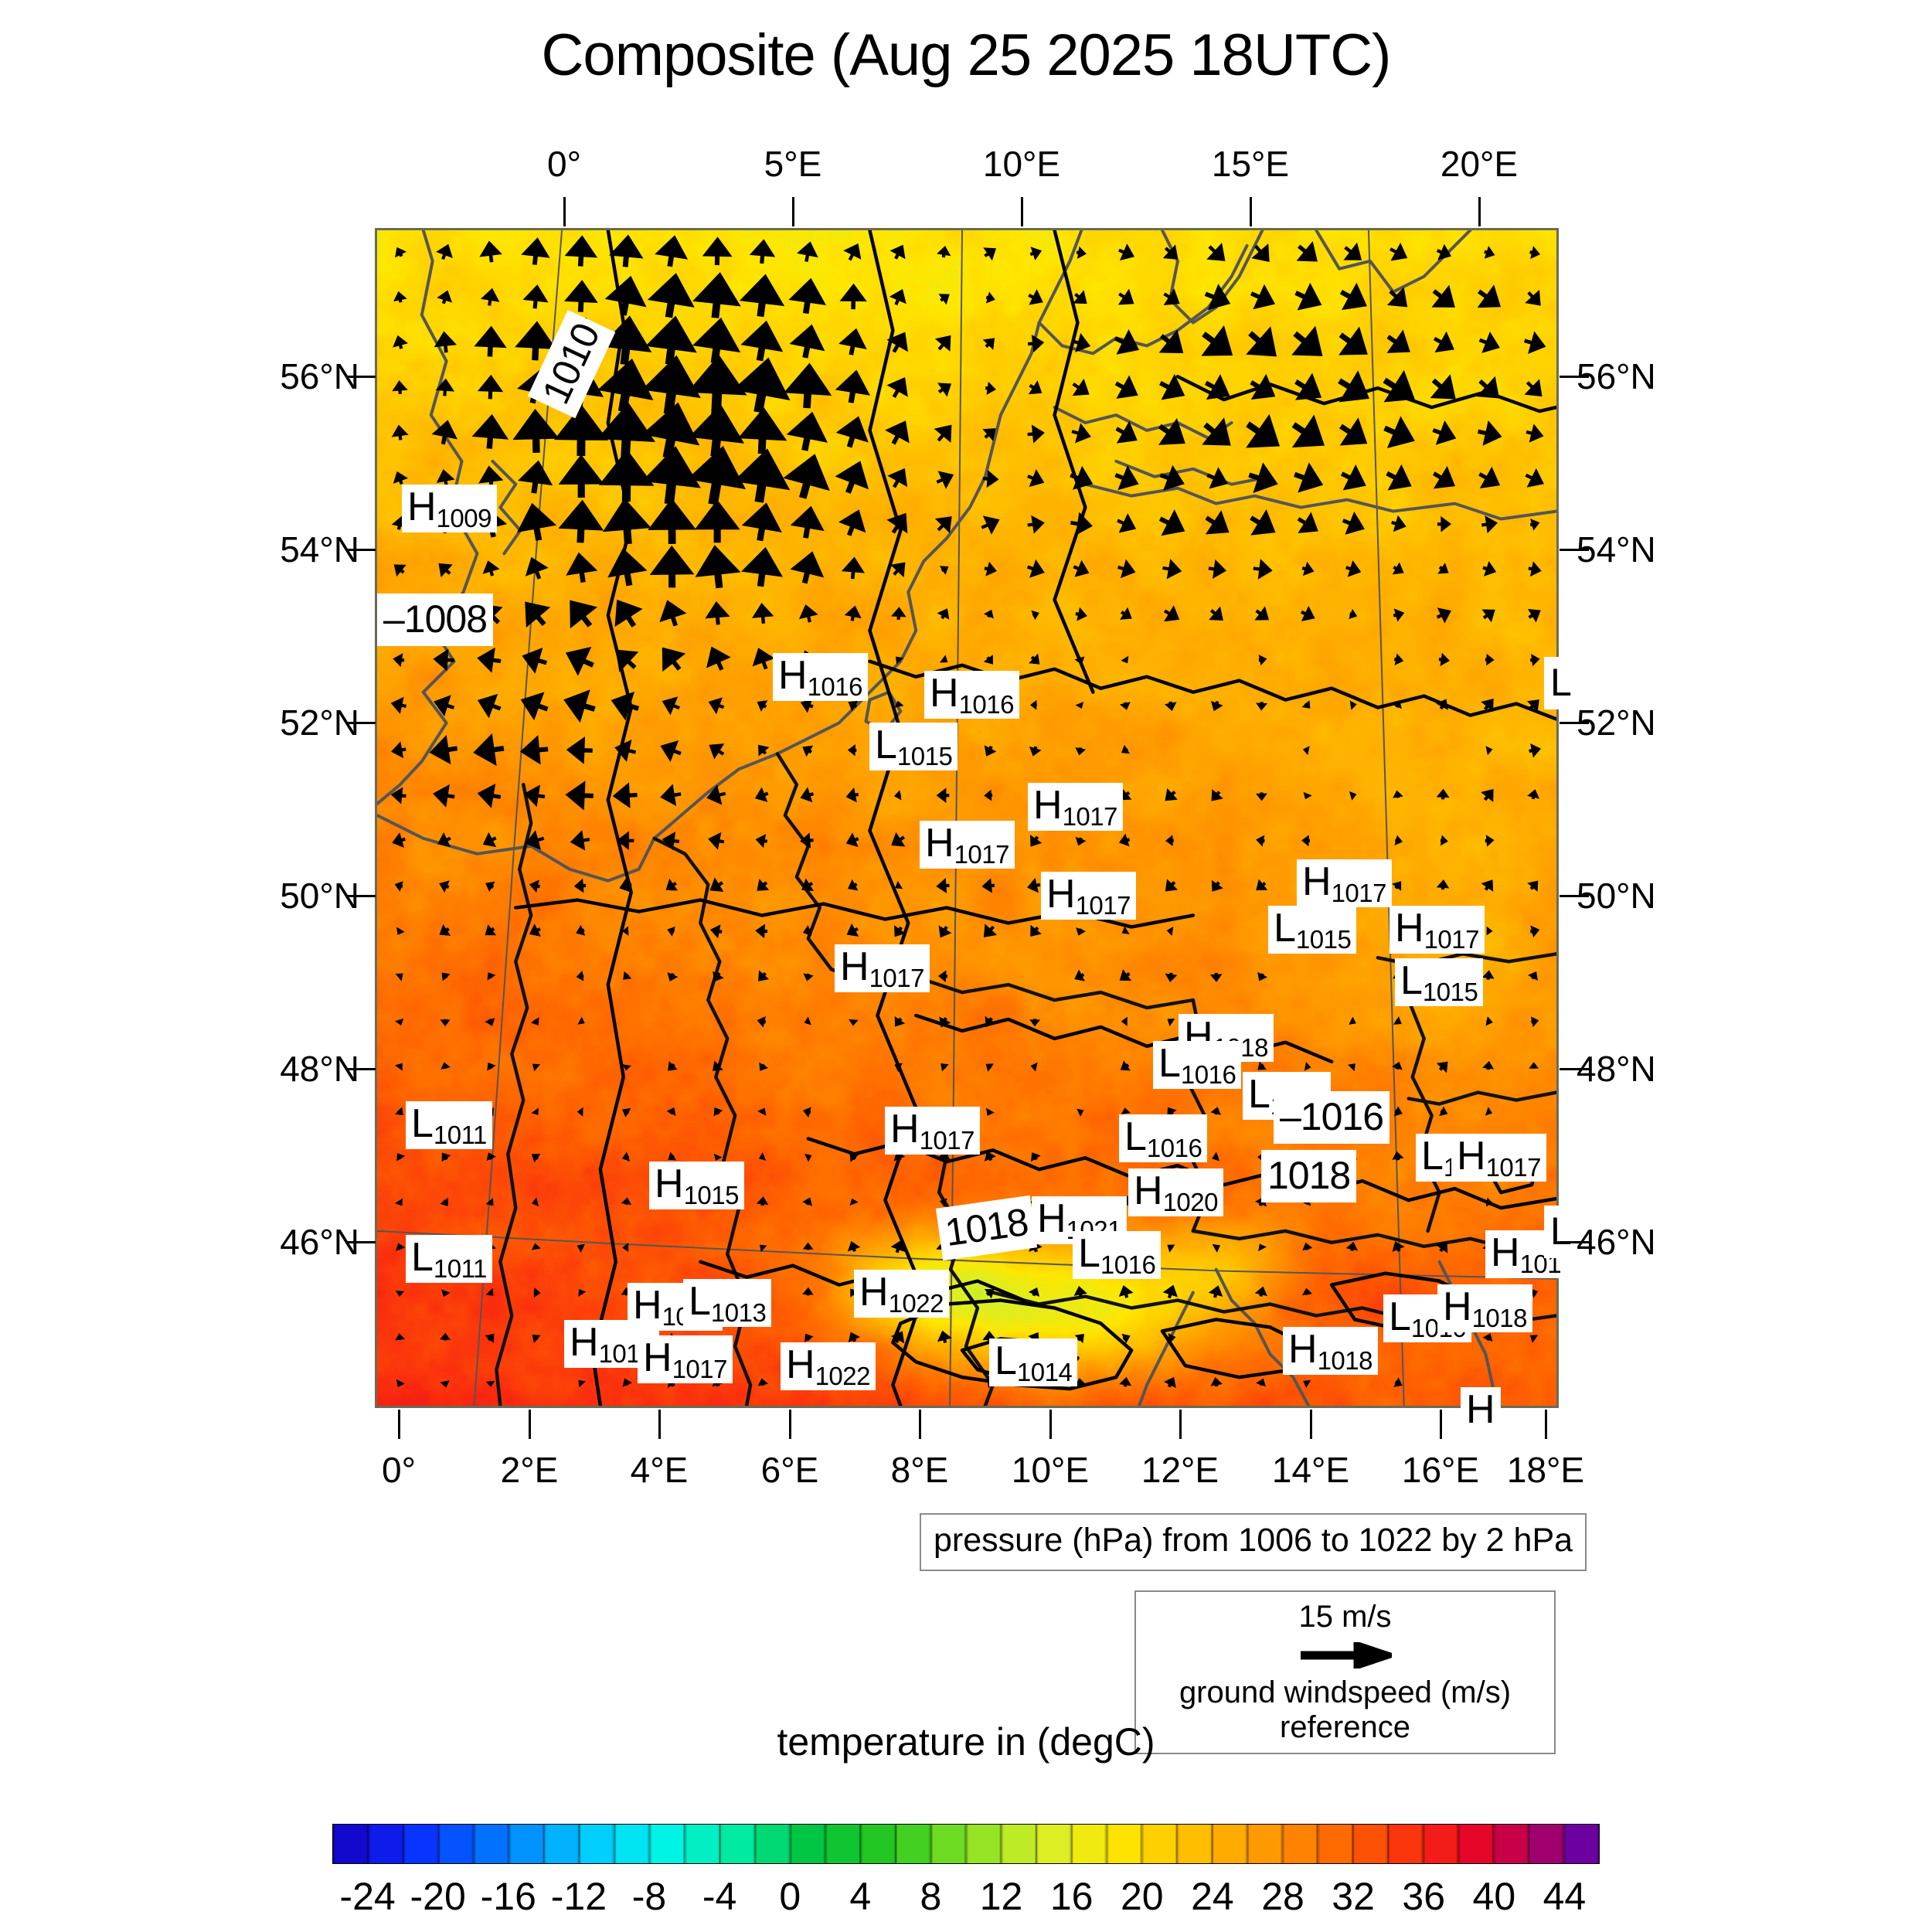  Describe the element at coordinates (529, 1470) in the screenshot. I see `lon-tick-bottom: 2°E` at that location.